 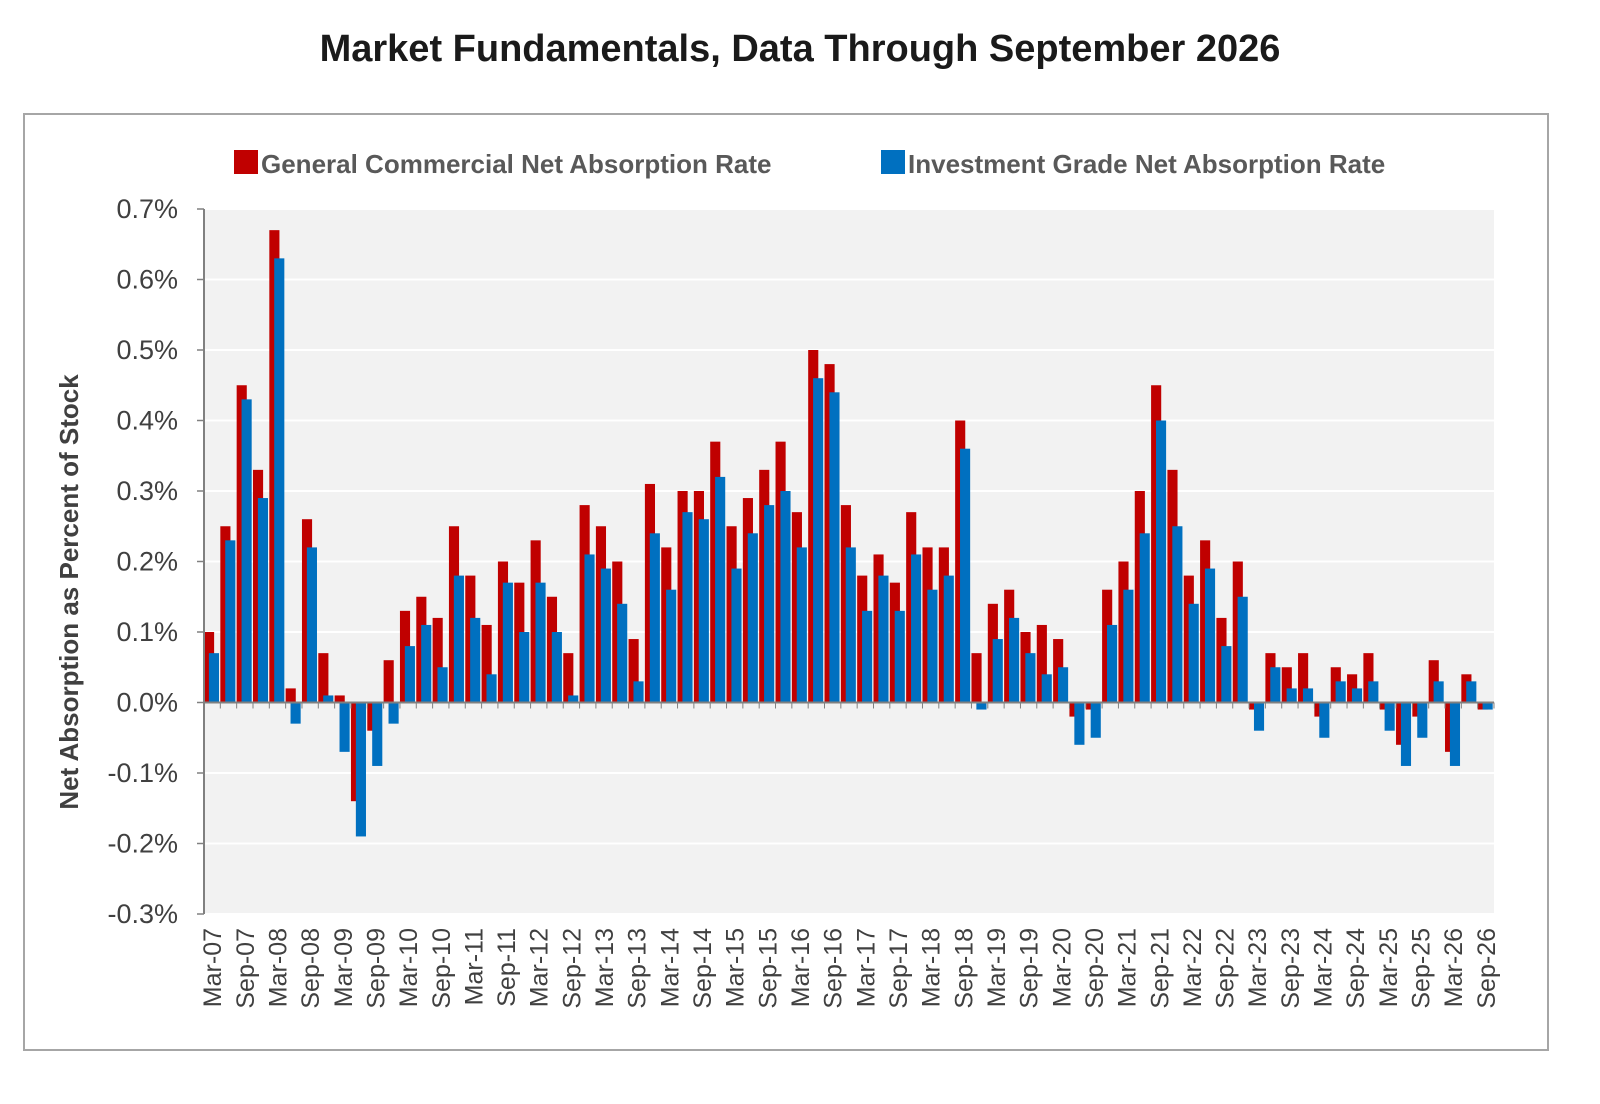 What do you see at coordinates (246, 162) in the screenshot?
I see `legend-swatch-general` at bounding box center [246, 162].